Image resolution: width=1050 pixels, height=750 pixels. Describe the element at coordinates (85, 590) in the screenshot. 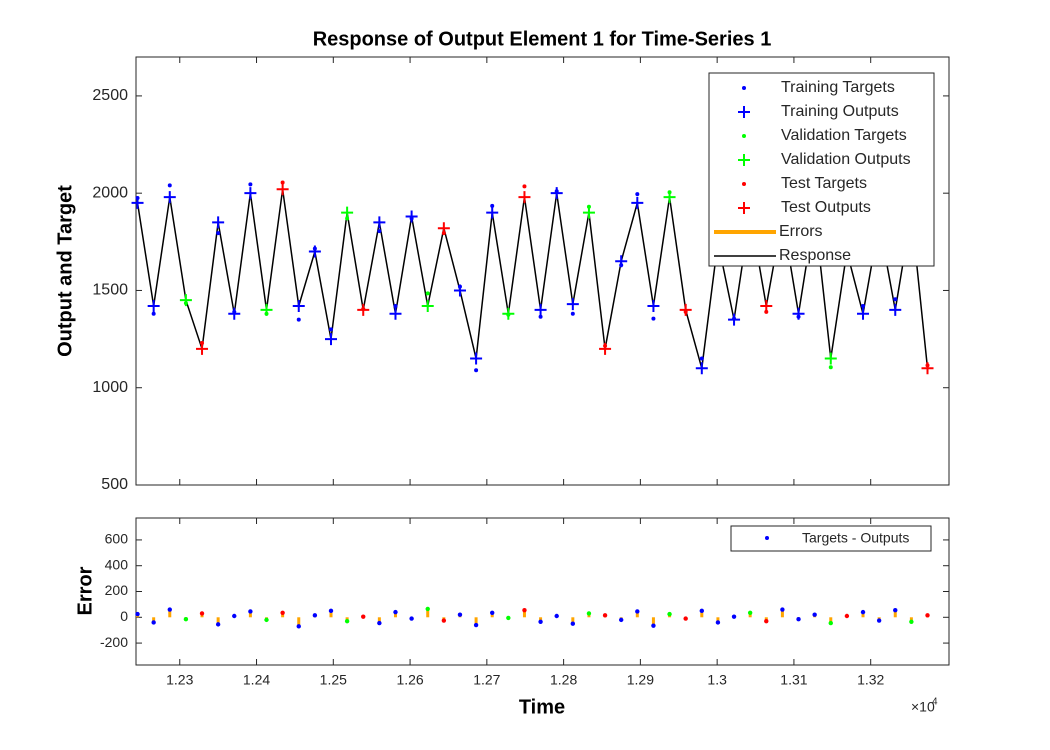

I see `y-axis-label: Error` at that location.